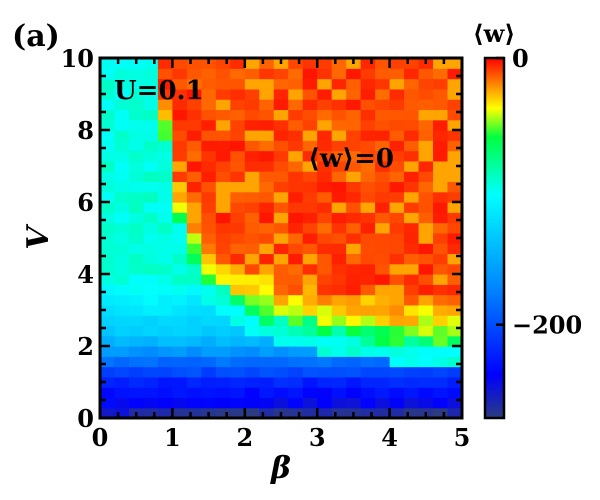  I want to click on y-tick-label: 4, so click(85, 274).